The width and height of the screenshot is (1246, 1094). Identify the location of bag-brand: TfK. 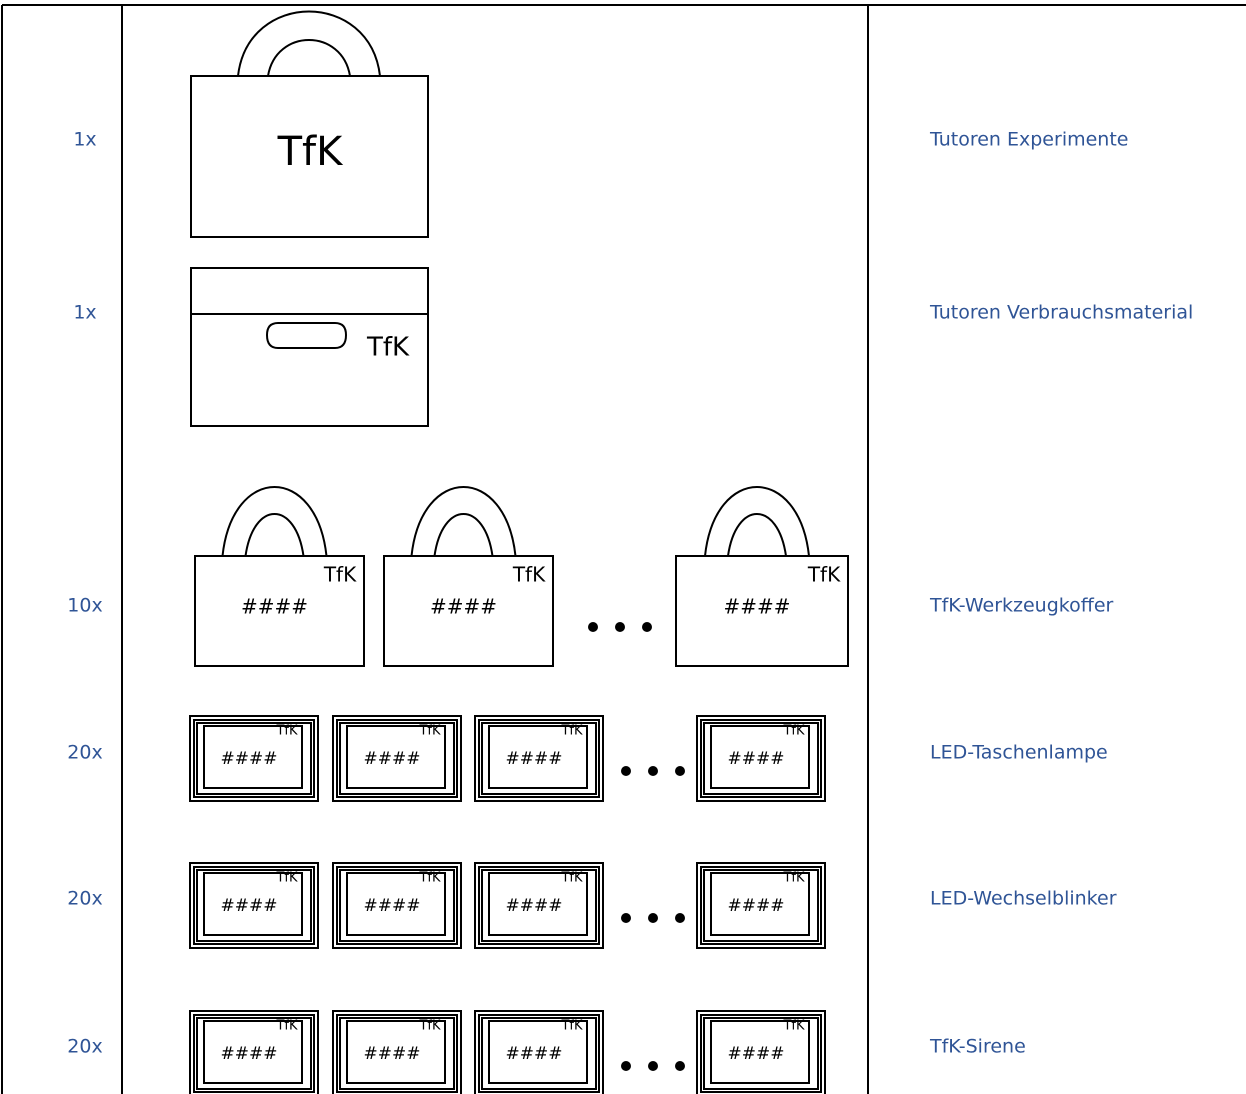
(311, 152).